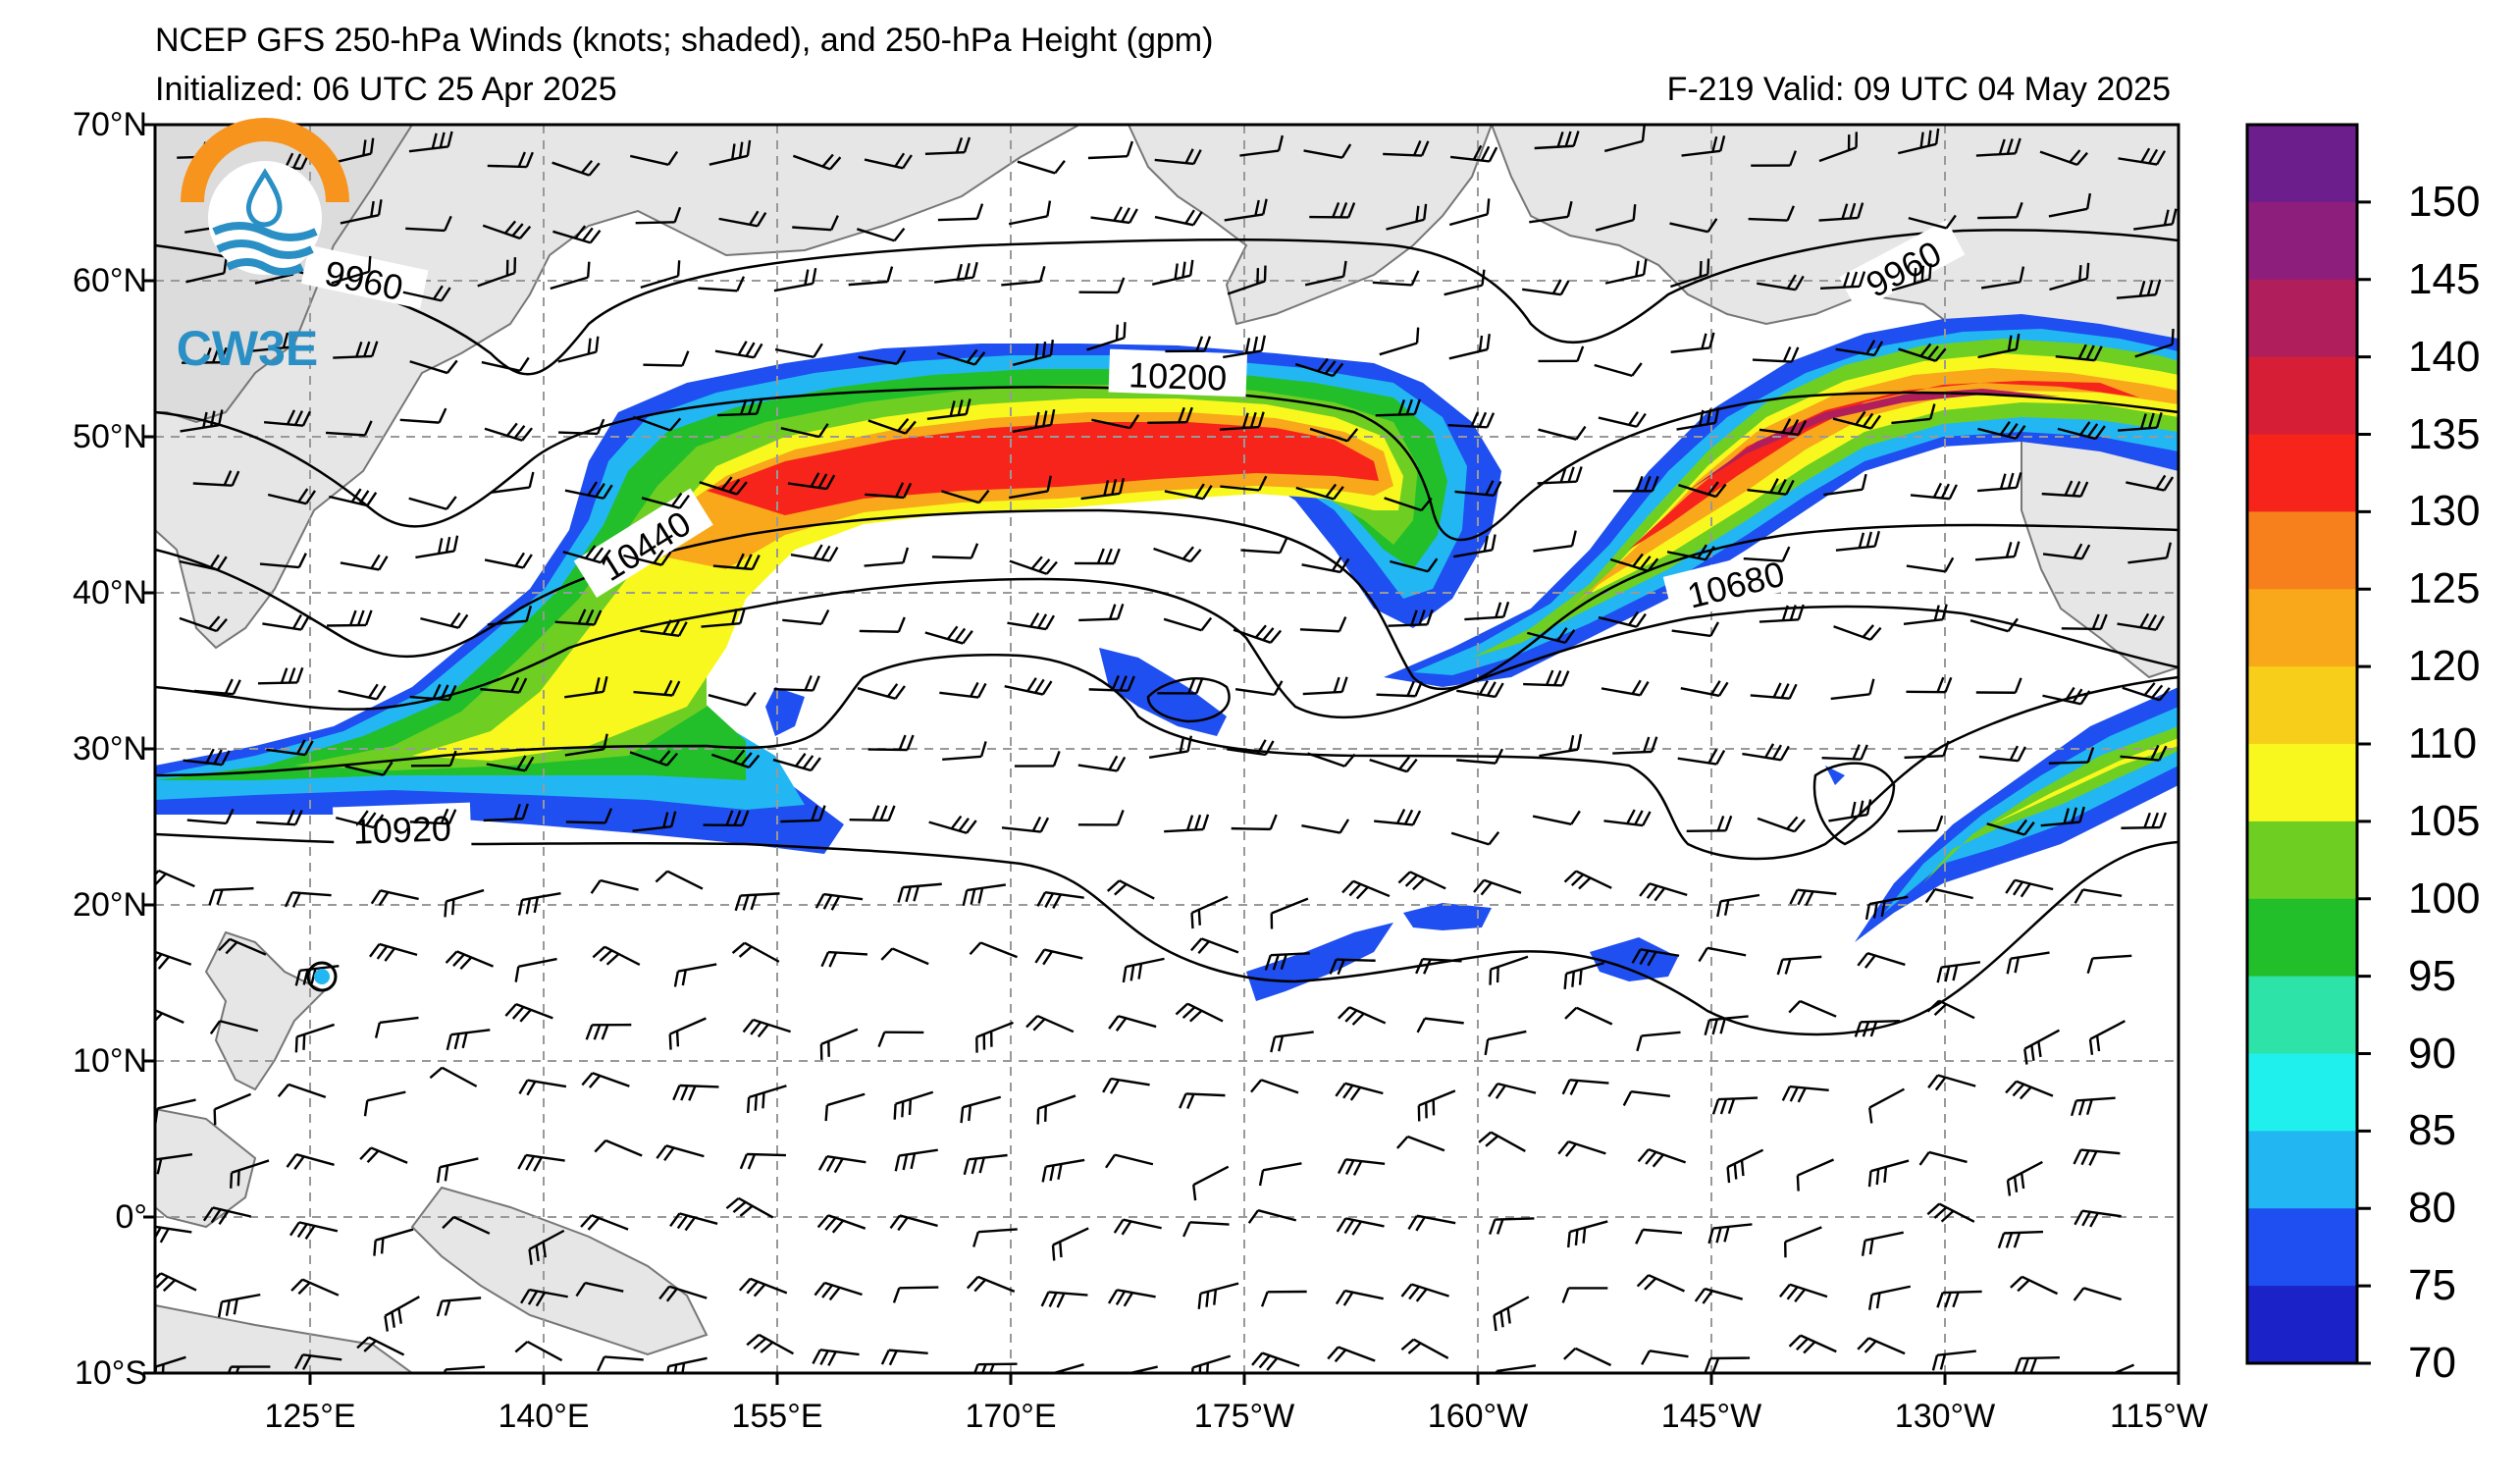  I want to click on colorbar-label: 110, so click(2443, 744).